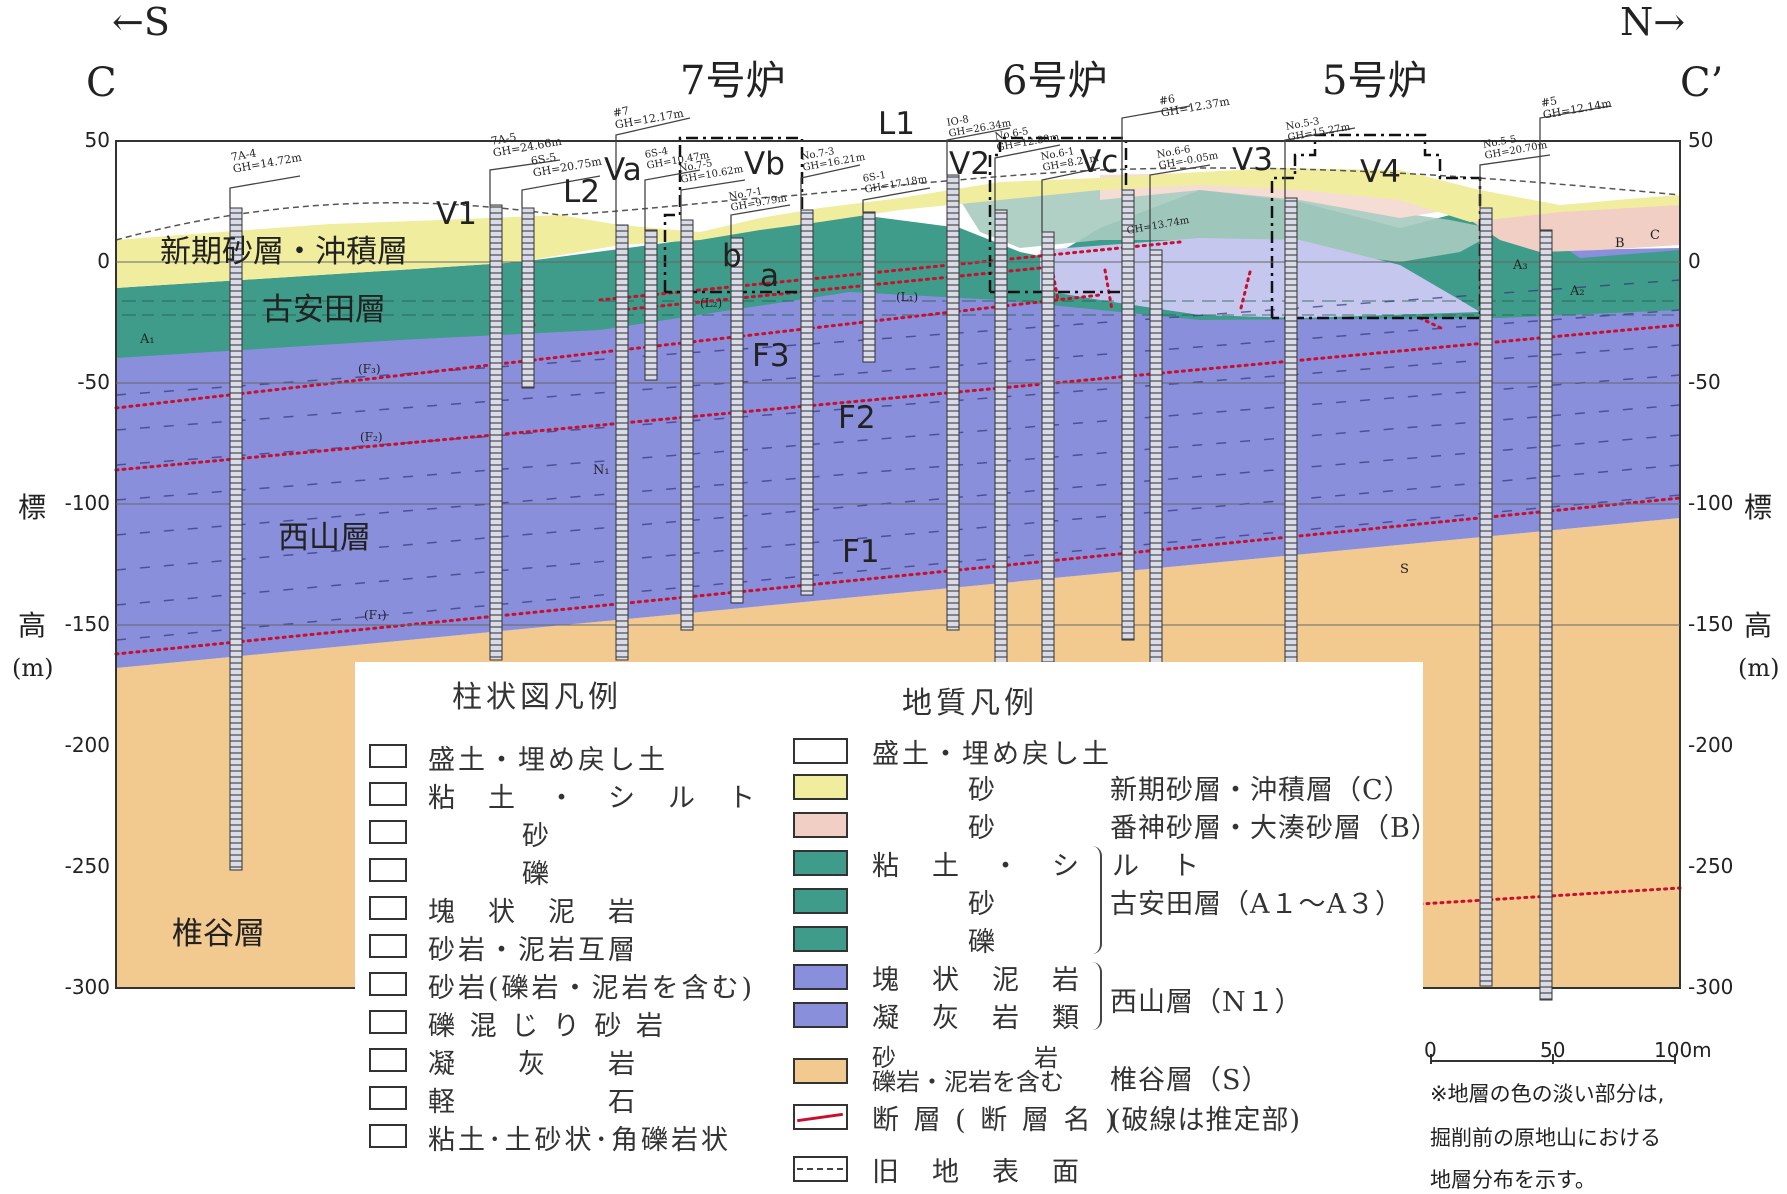 This screenshot has width=1787, height=1194. Describe the element at coordinates (456, 214) in the screenshot. I see `fault-label-V1: V1` at that location.